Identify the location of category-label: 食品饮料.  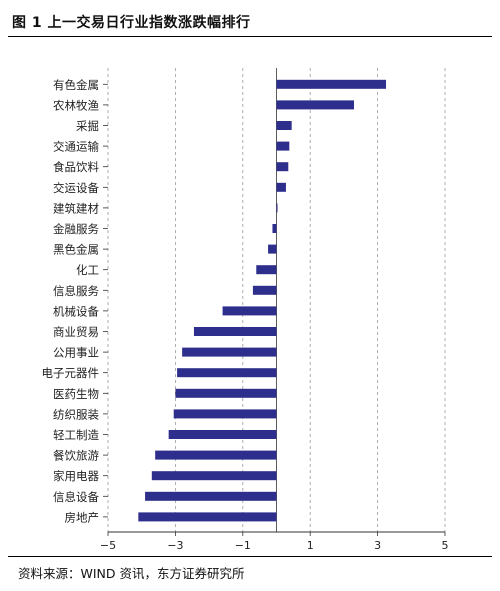
(76, 167).